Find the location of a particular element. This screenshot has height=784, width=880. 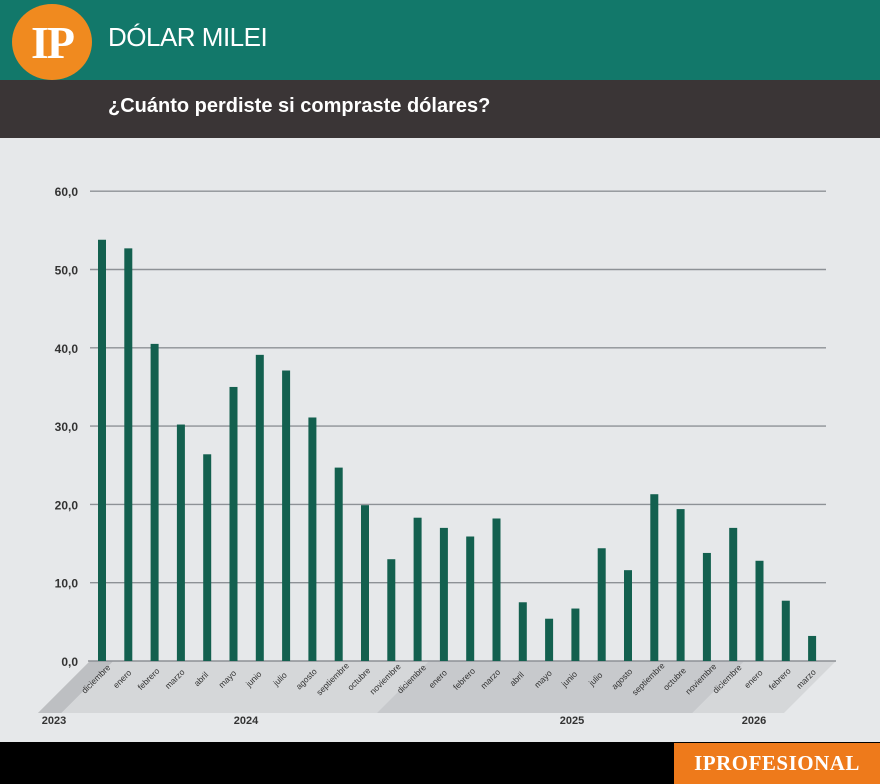

y-tick-label: 10,0 is located at coordinates (67, 584).